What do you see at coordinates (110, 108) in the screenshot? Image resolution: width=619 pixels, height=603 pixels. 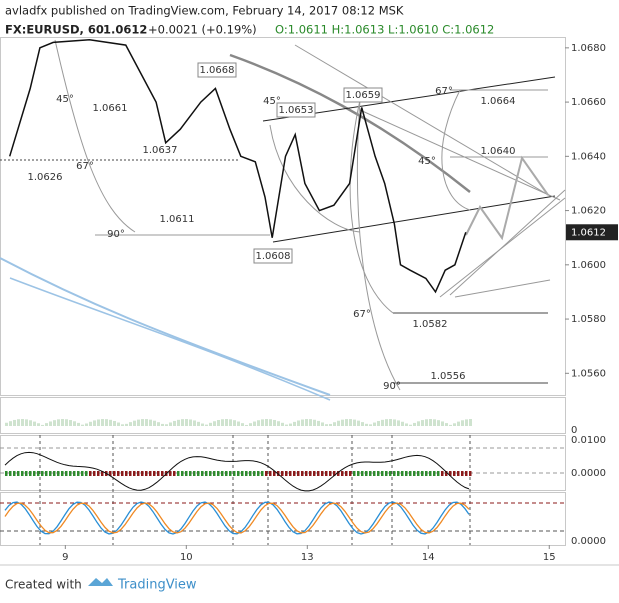 I see `annotation: 1.0661` at bounding box center [110, 108].